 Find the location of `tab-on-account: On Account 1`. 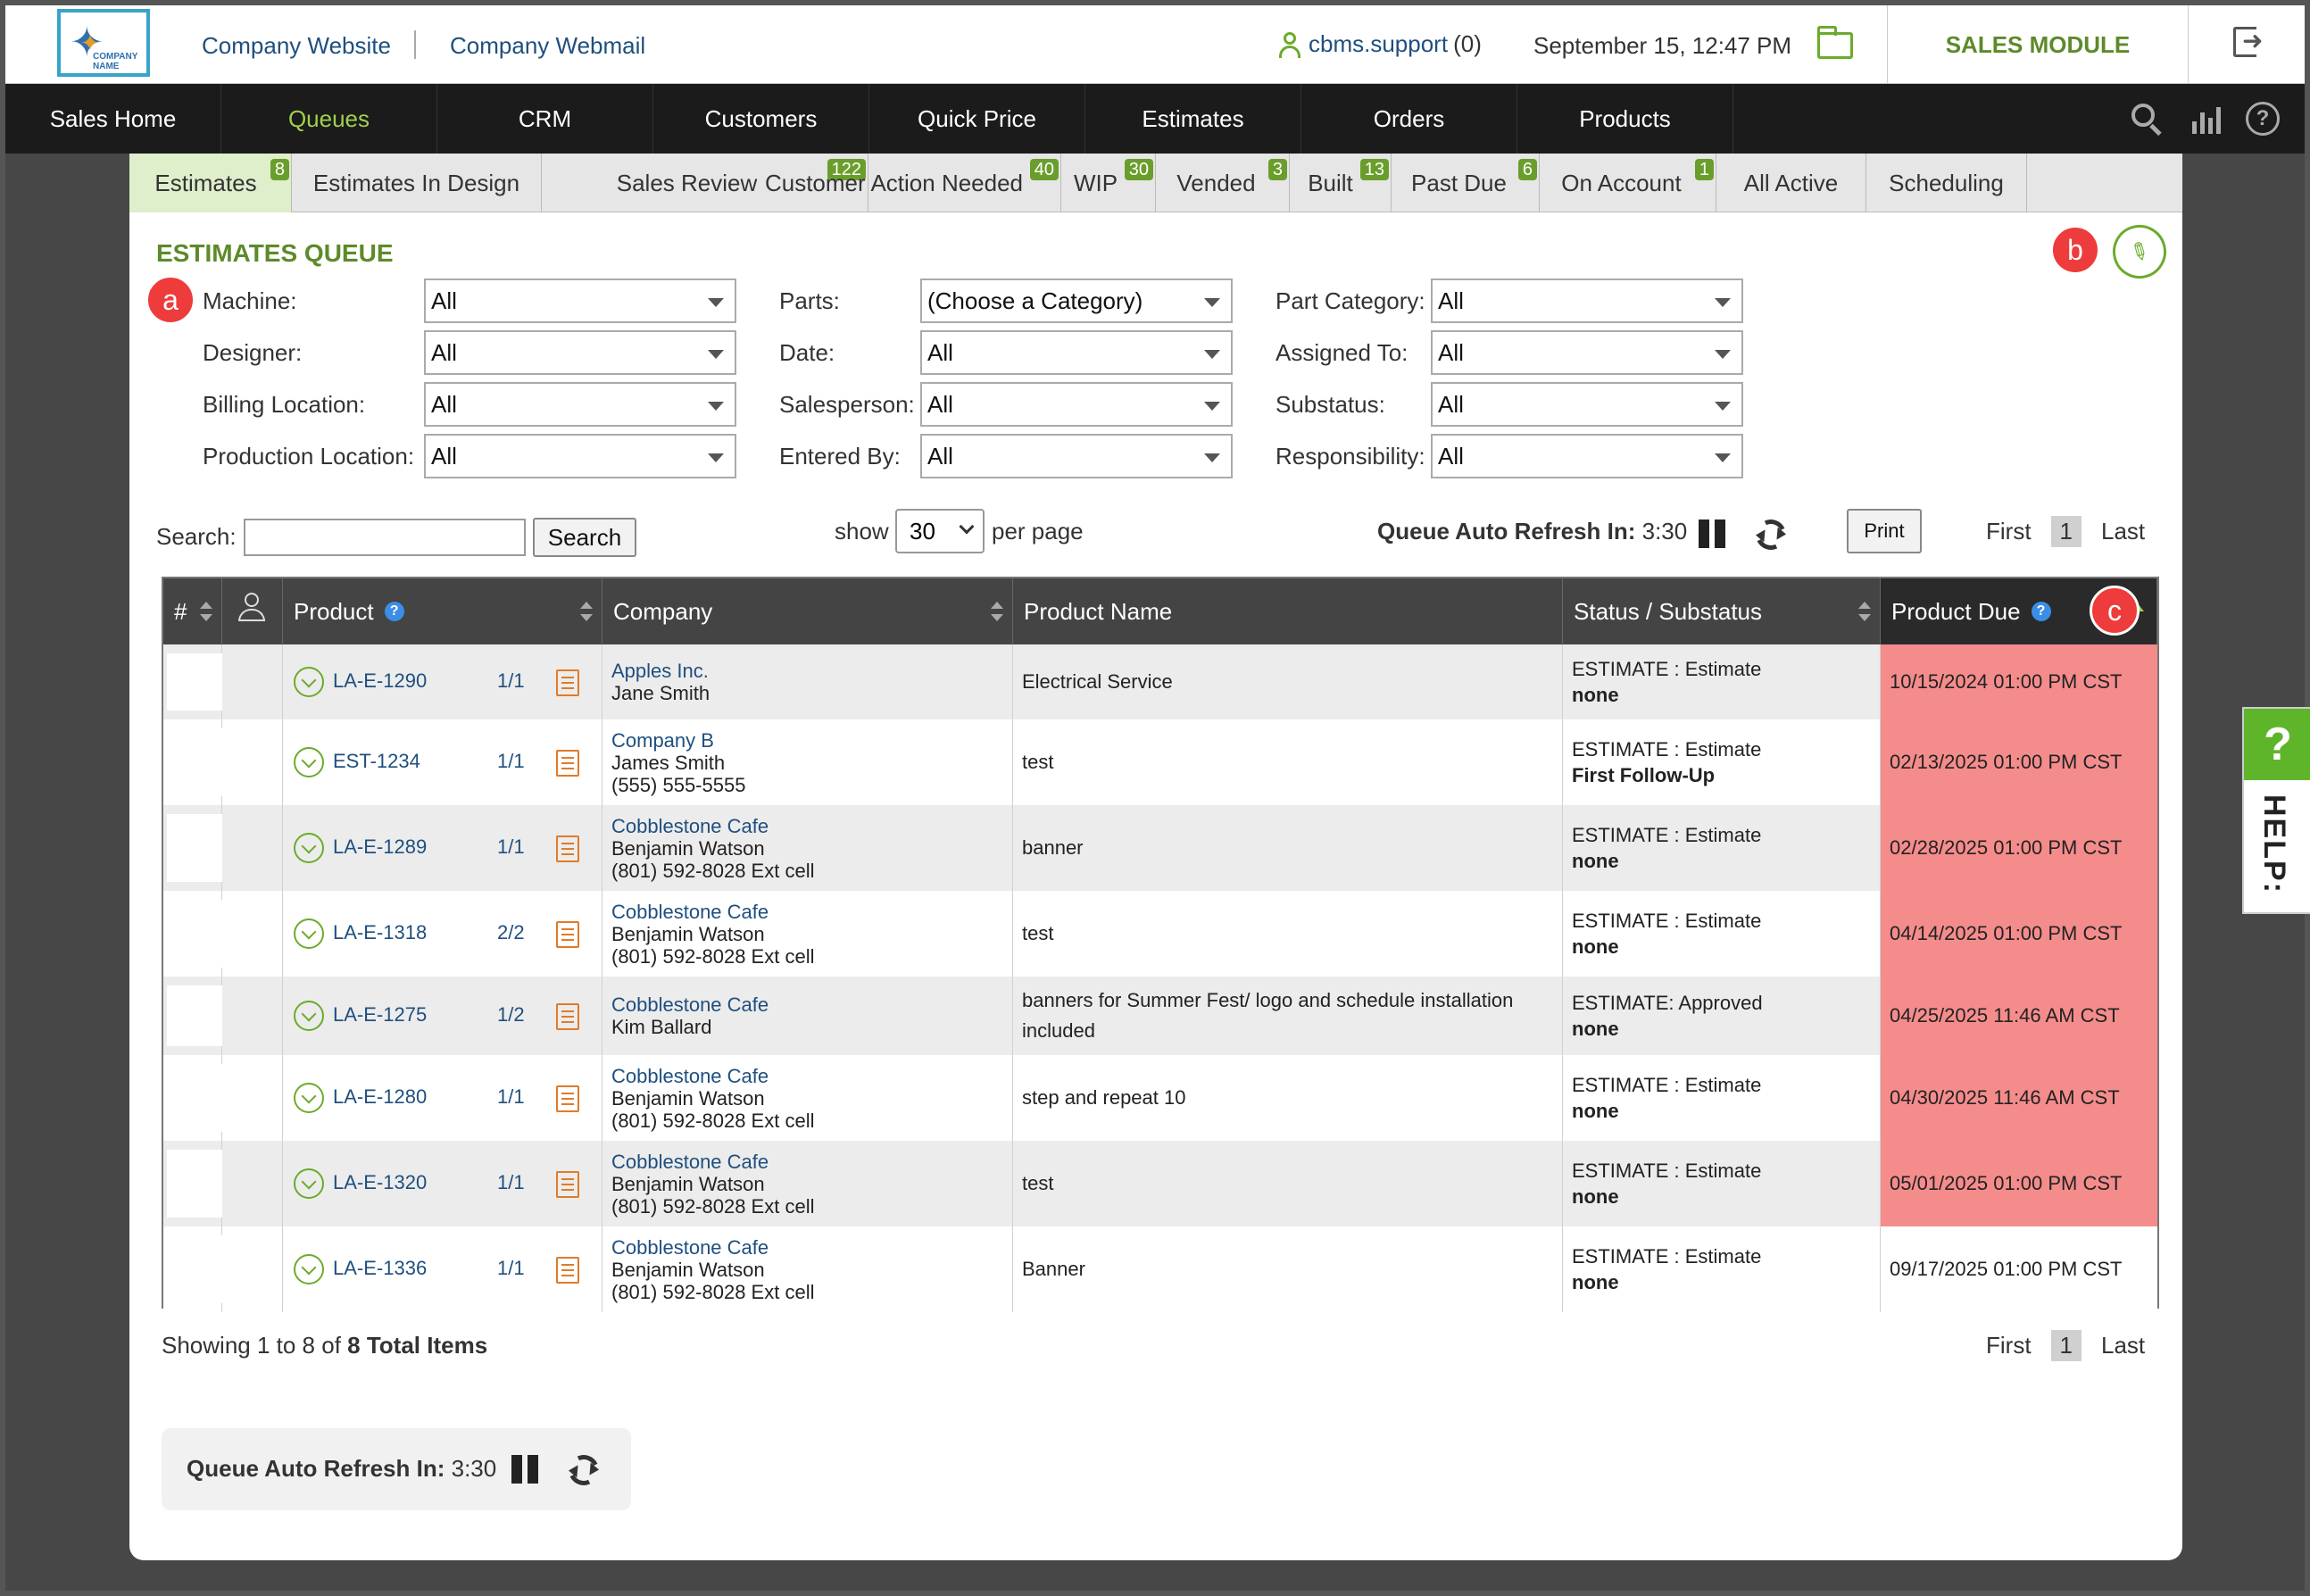

tab-on-account: On Account 1 is located at coordinates (1628, 183).